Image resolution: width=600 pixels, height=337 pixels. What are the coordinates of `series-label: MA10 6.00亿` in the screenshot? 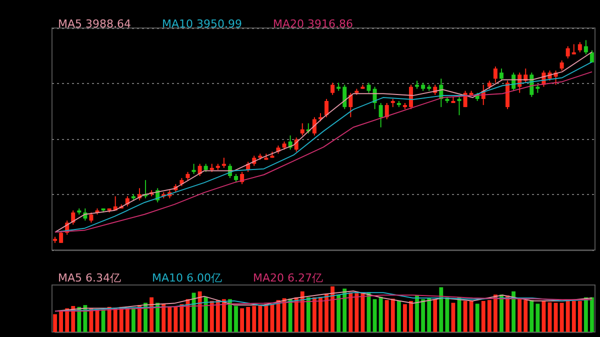 It's located at (187, 278).